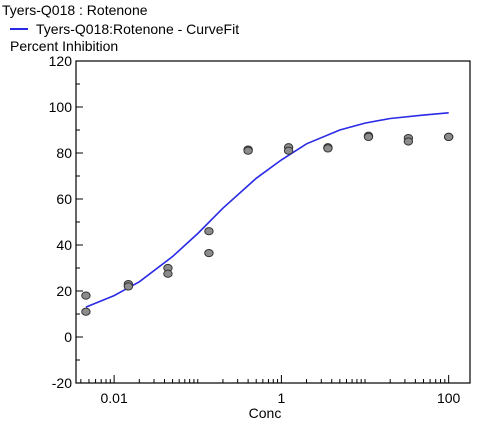 The width and height of the screenshot is (500, 421). I want to click on x-axis-label: Conc, so click(265, 413).